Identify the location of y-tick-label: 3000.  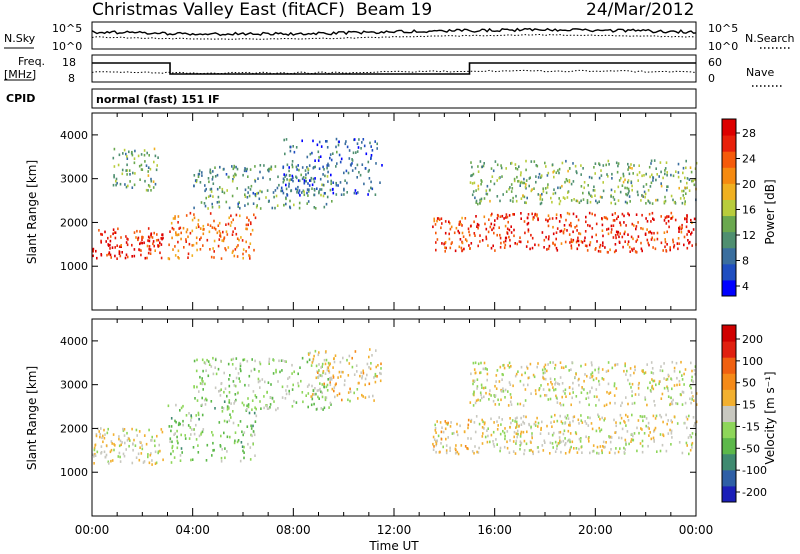
(74, 385).